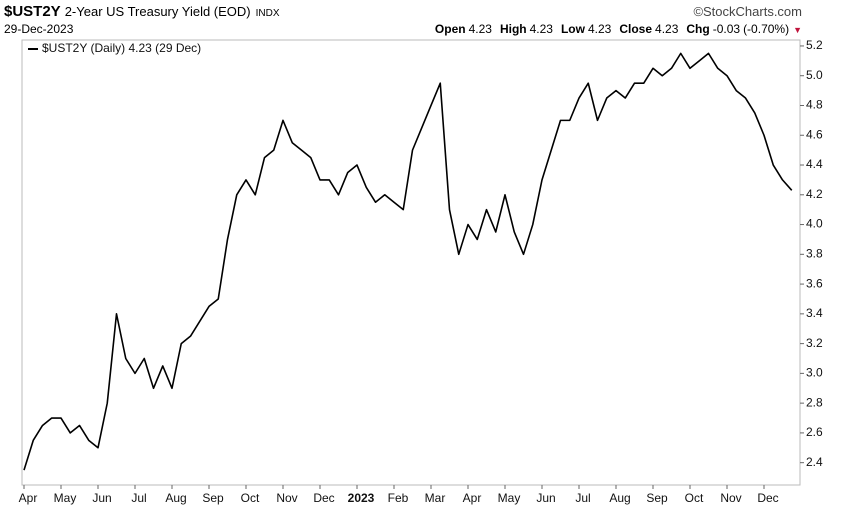 The image size is (848, 513). What do you see at coordinates (398, 498) in the screenshot?
I see `x-tick-label: Feb` at bounding box center [398, 498].